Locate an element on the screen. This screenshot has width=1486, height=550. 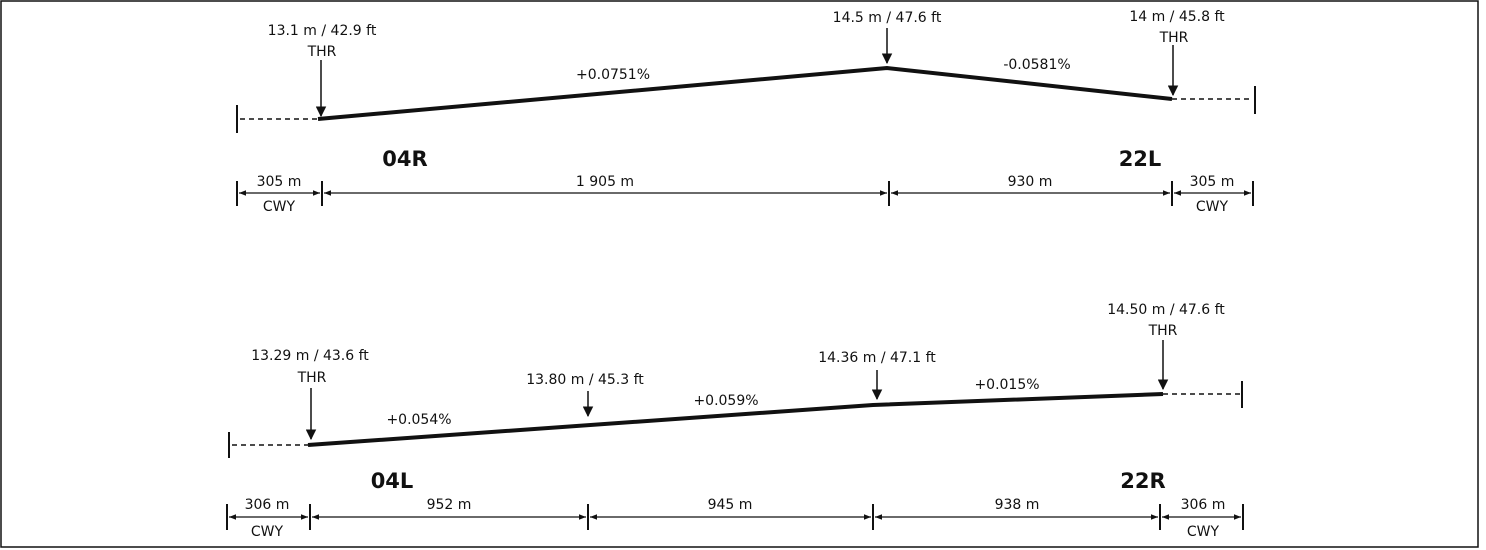
designator: 04L is located at coordinates (392, 481).